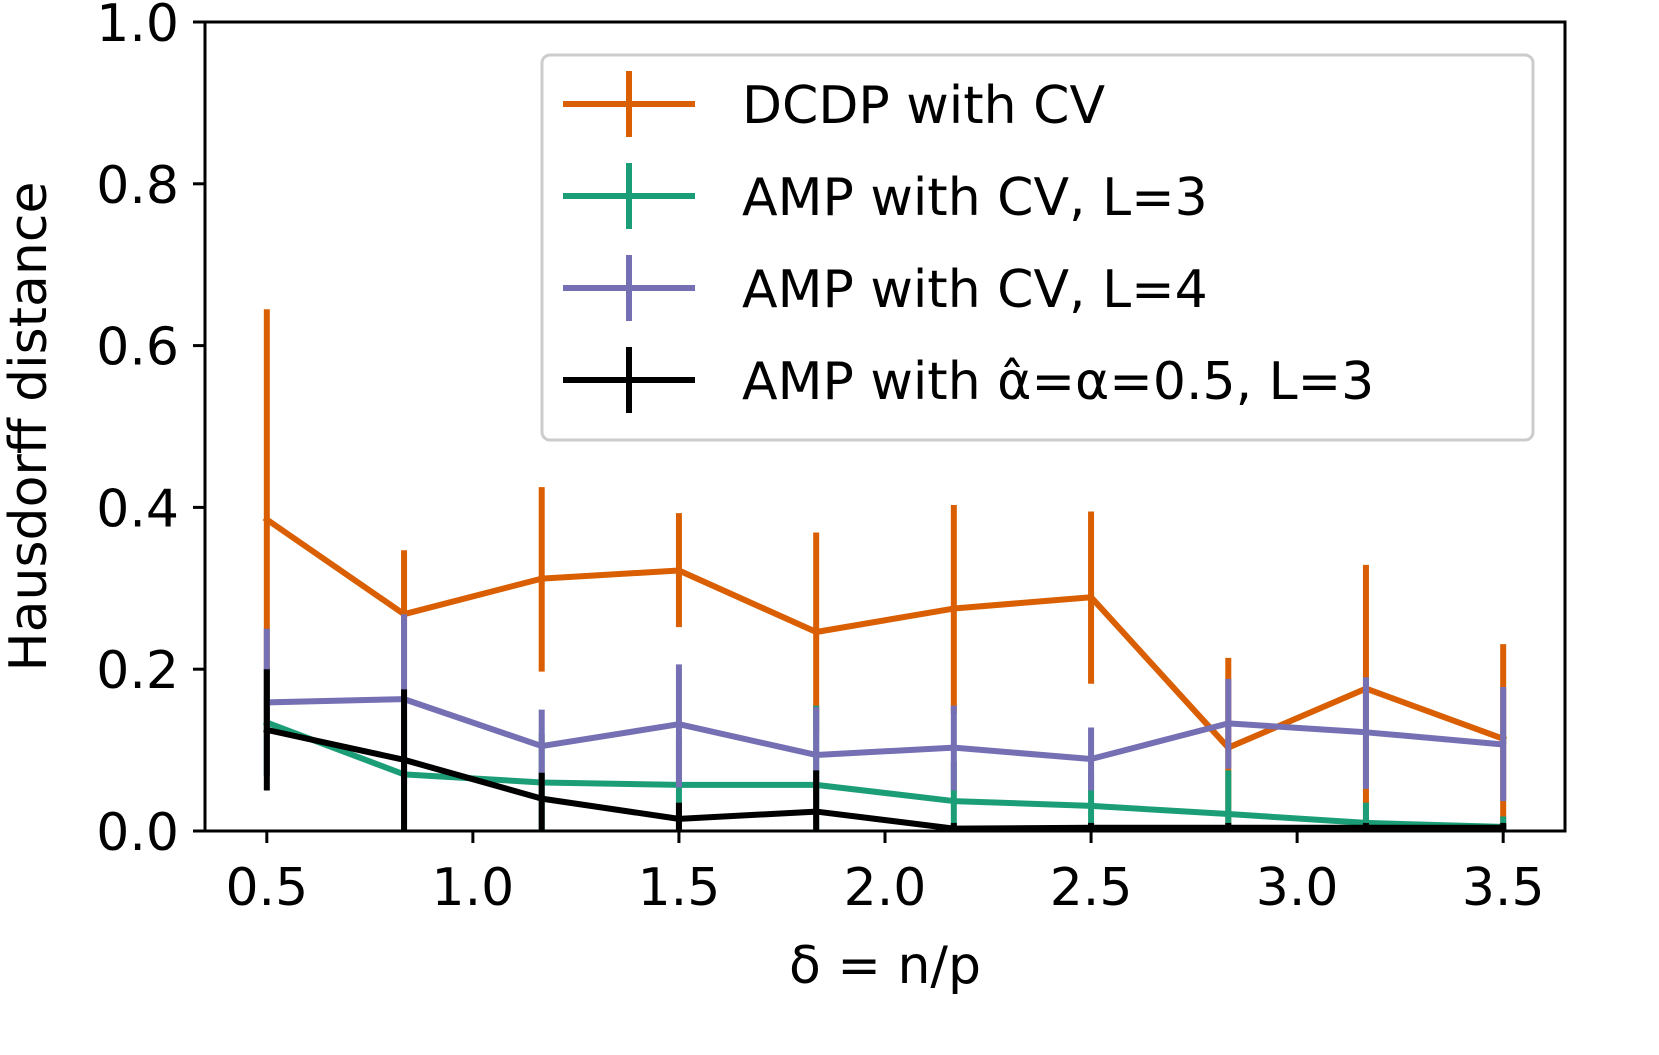 This screenshot has width=1659, height=1055. I want to click on x-tick-label: 3.0, so click(1297, 888).